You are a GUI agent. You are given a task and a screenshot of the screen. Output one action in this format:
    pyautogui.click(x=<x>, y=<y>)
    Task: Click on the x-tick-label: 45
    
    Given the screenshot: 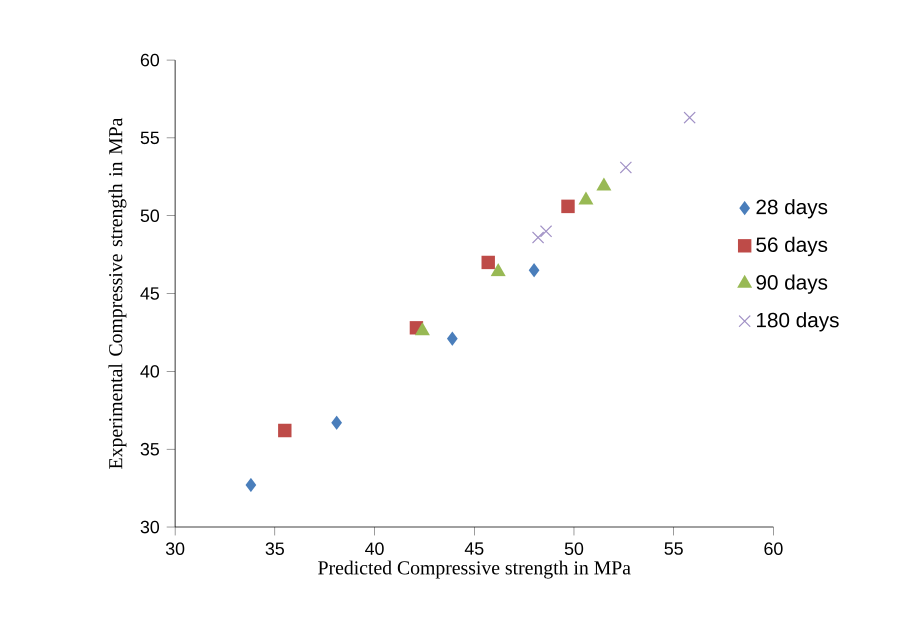 What is the action you would take?
    pyautogui.click(x=474, y=548)
    